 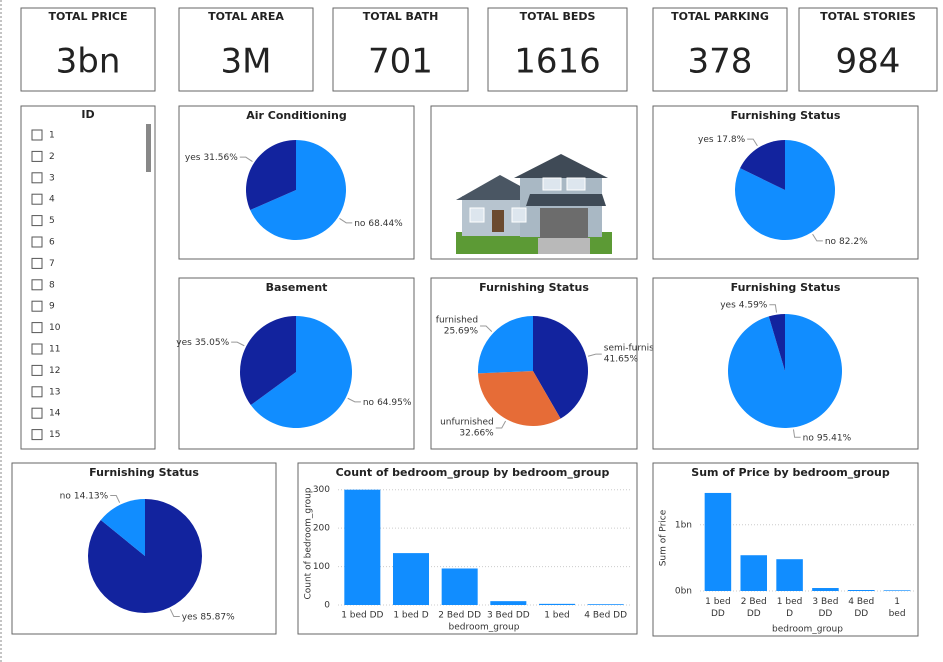 I want to click on kpi-card: TOTAL BATH 701, so click(x=400, y=49).